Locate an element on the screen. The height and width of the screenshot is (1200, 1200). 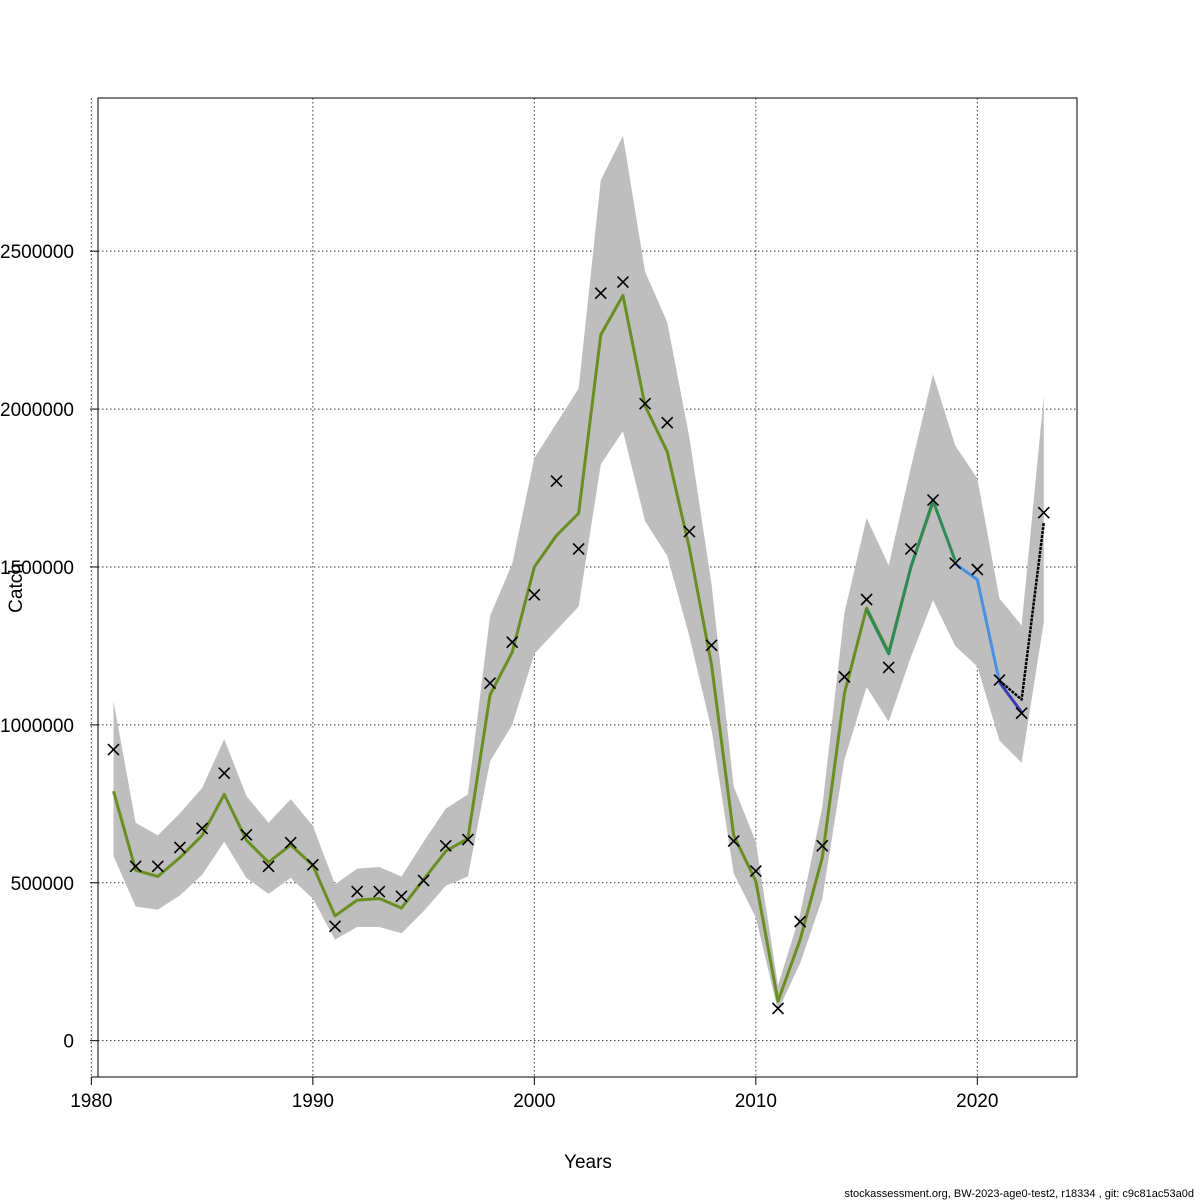
y-tick-label: 1500000 is located at coordinates (37, 568).